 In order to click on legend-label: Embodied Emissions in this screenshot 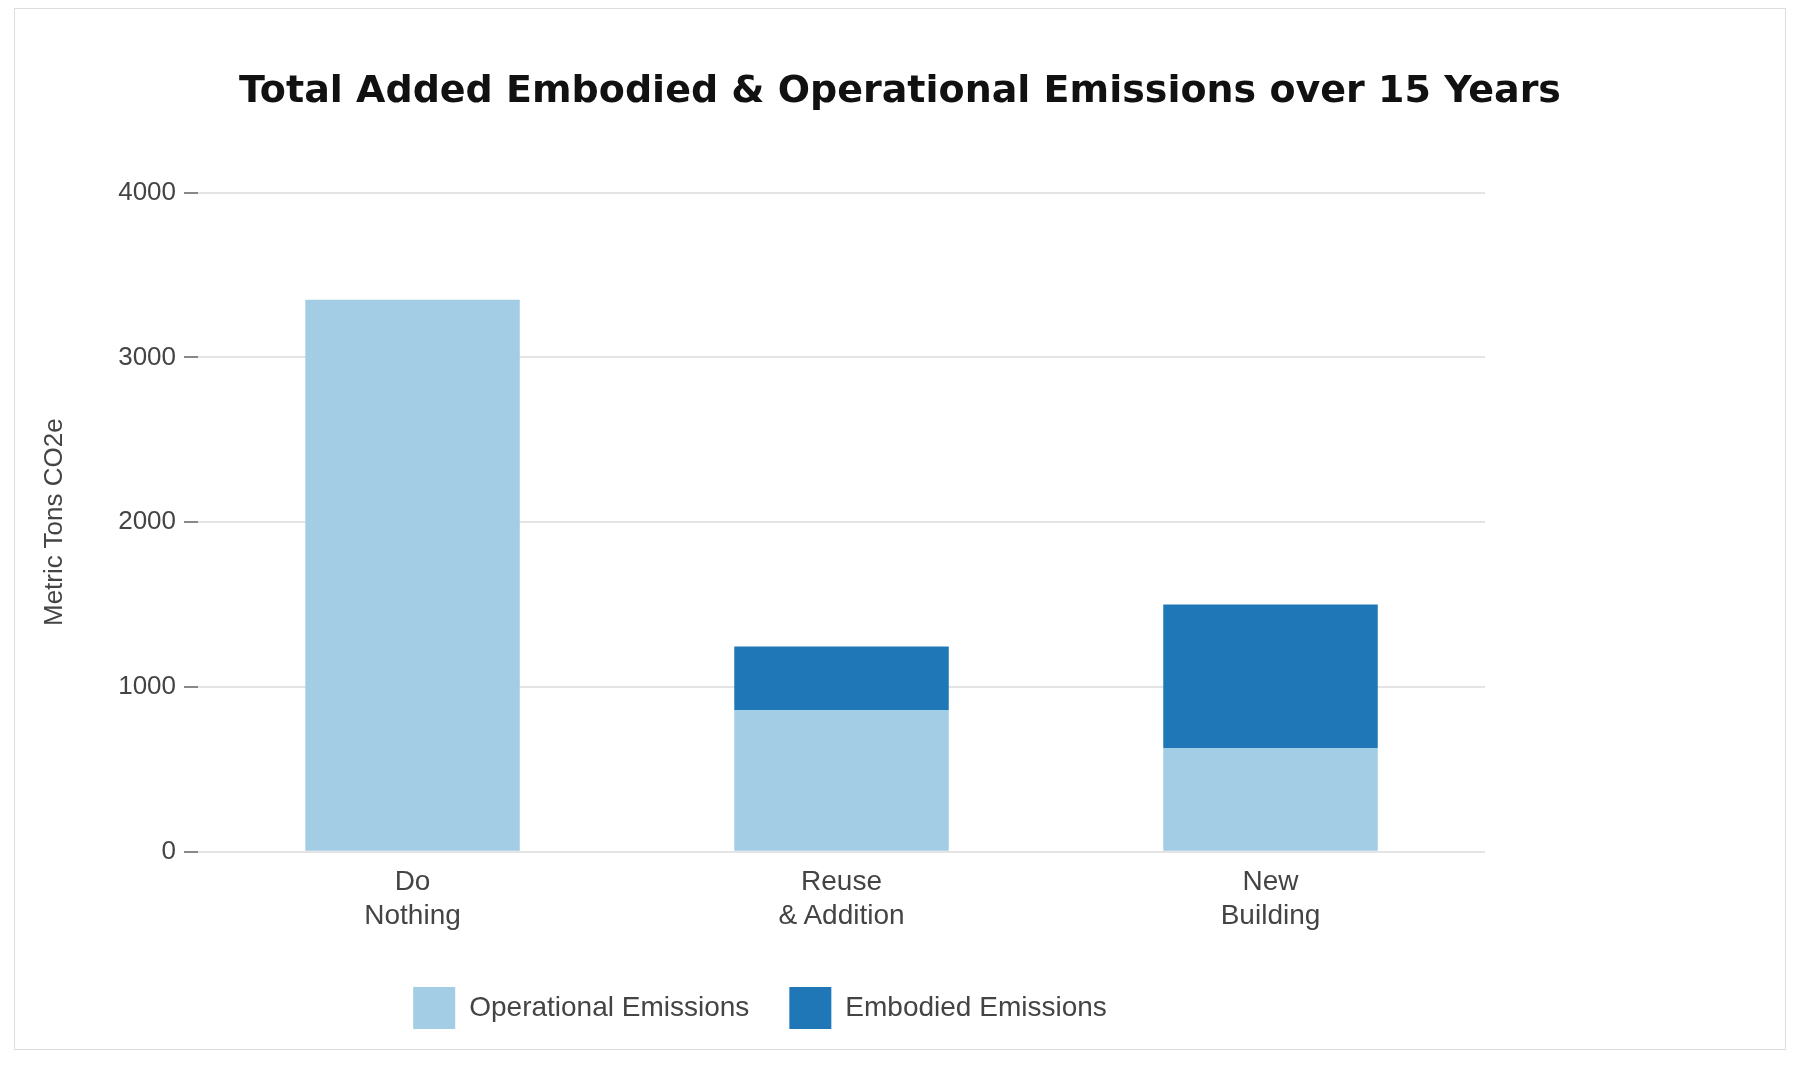, I will do `click(976, 1006)`.